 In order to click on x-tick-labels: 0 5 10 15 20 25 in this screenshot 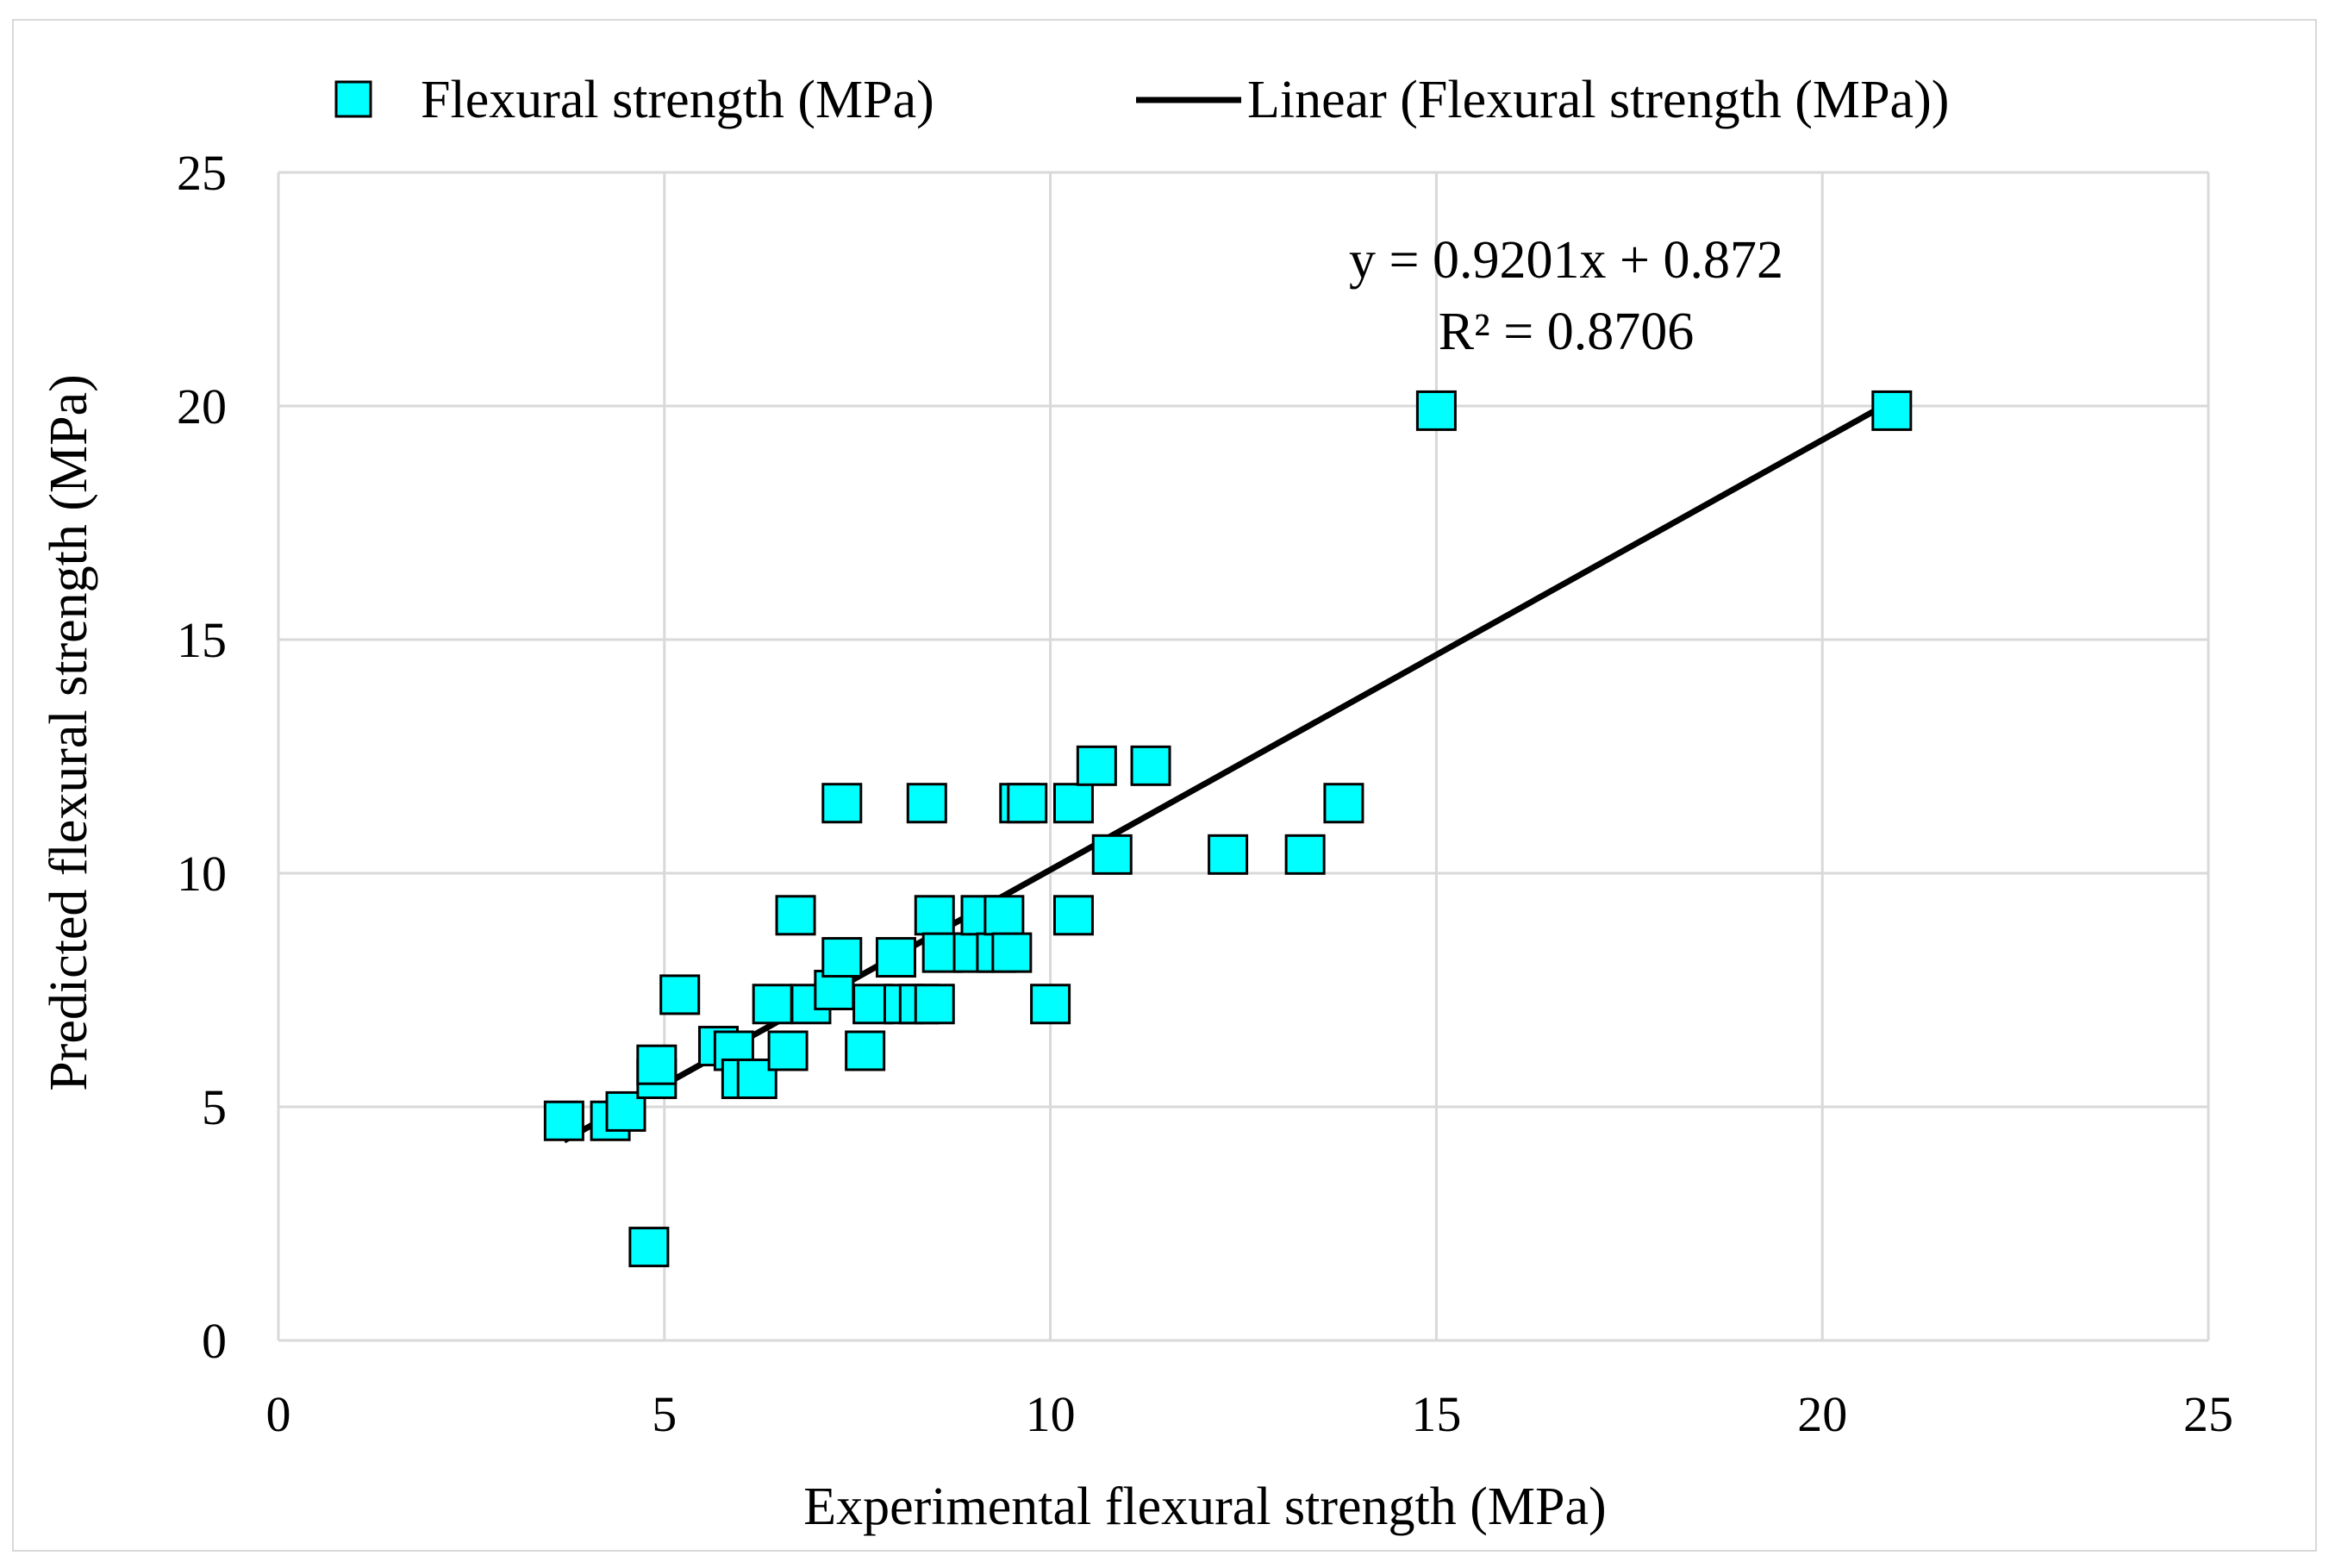, I will do `click(1250, 1414)`.